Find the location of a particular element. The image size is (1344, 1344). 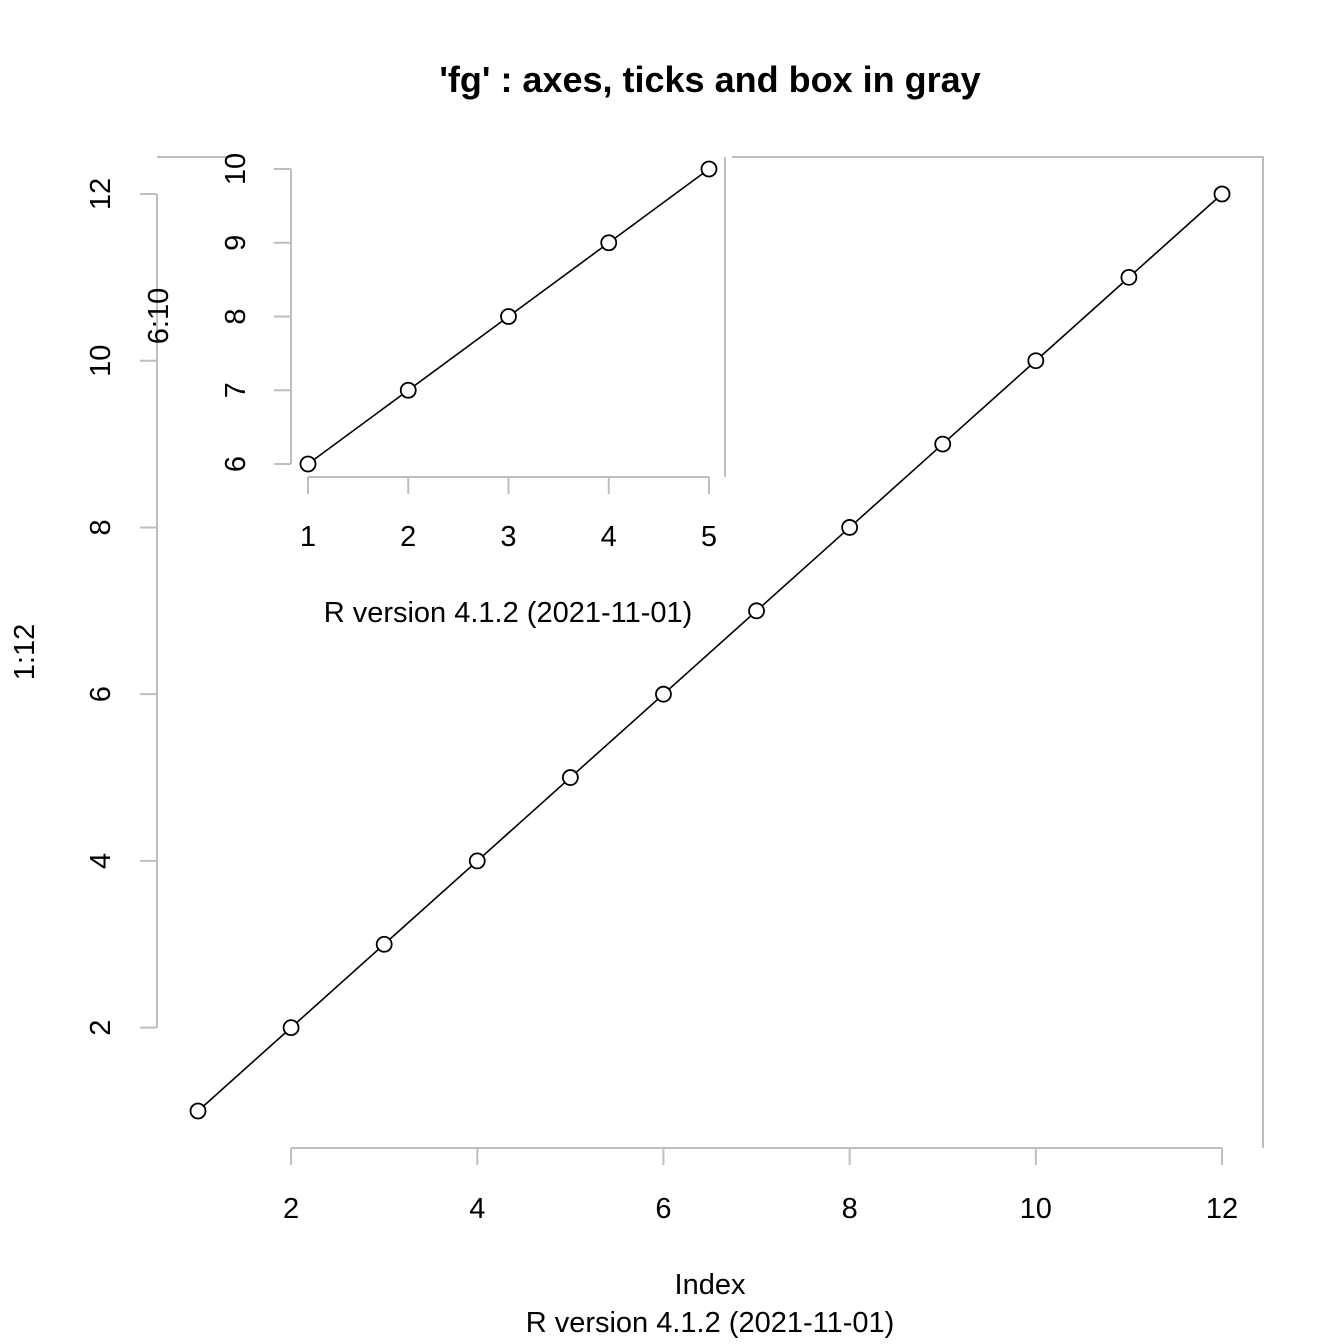

inset-axes: 1 2 3 4 5 6 7 8 9 10 is located at coordinates (468, 353).